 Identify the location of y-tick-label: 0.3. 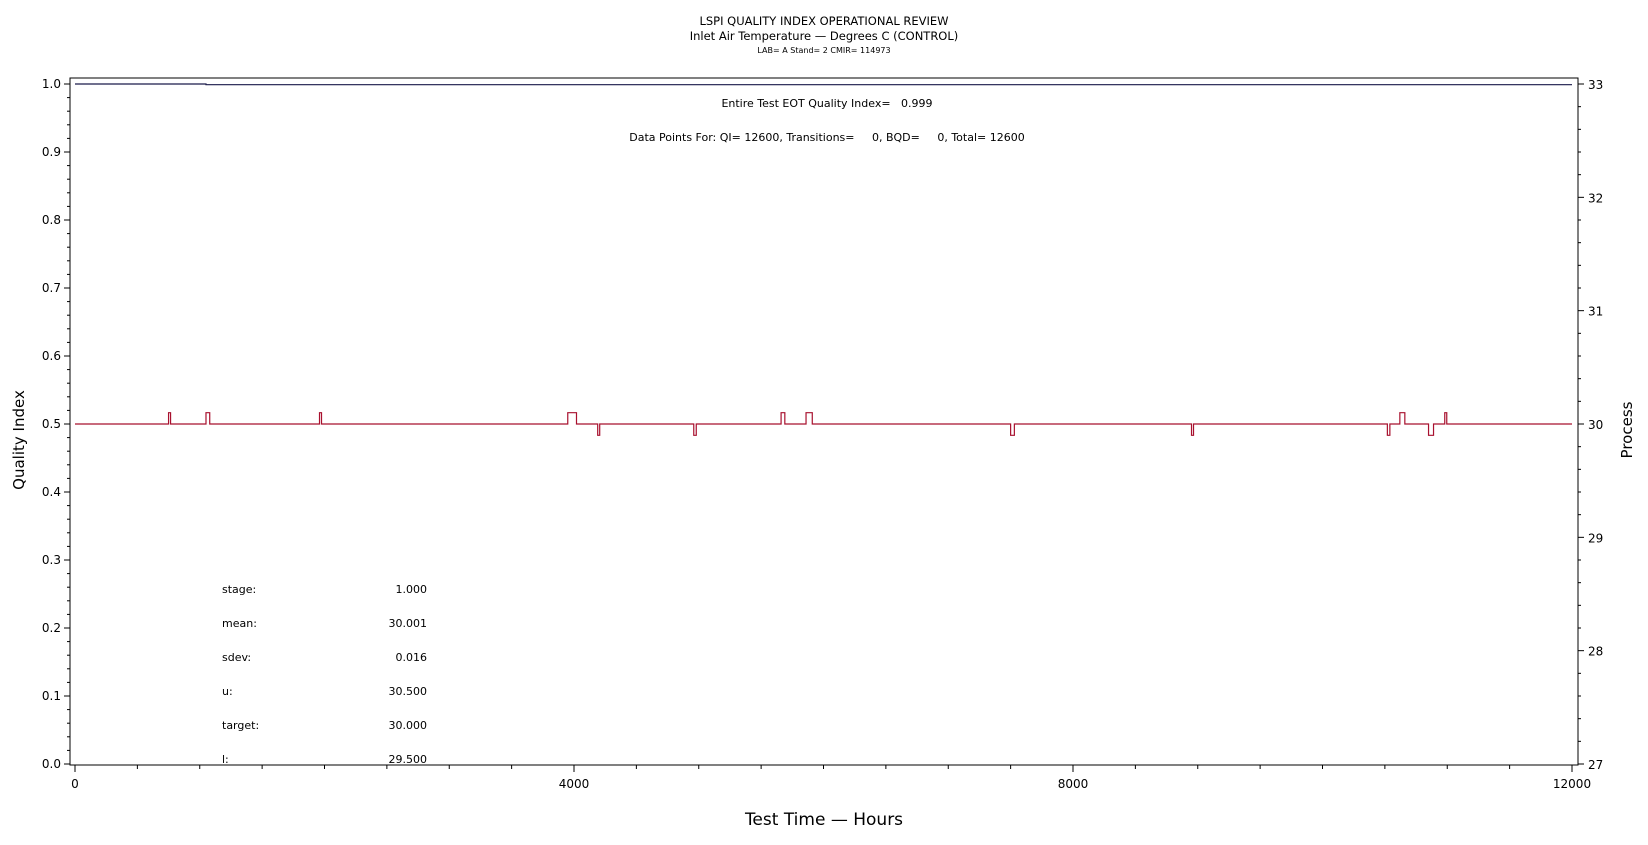
(51, 560).